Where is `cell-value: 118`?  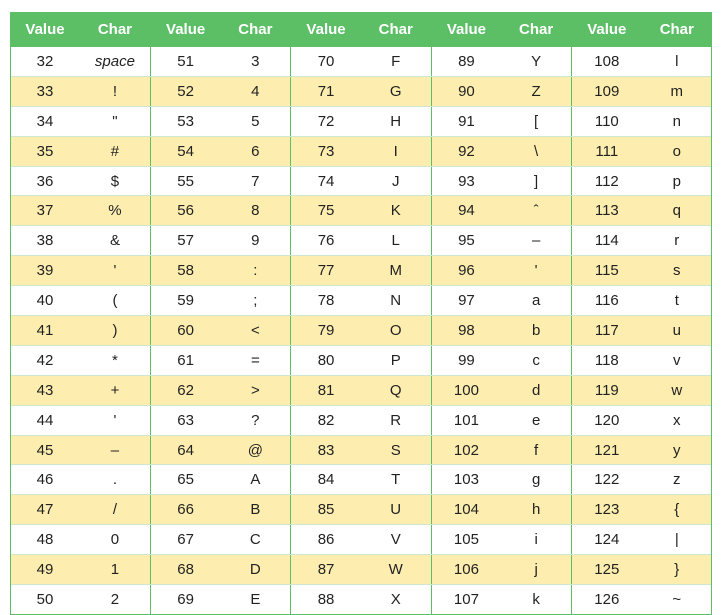
cell-value: 118 is located at coordinates (606, 360).